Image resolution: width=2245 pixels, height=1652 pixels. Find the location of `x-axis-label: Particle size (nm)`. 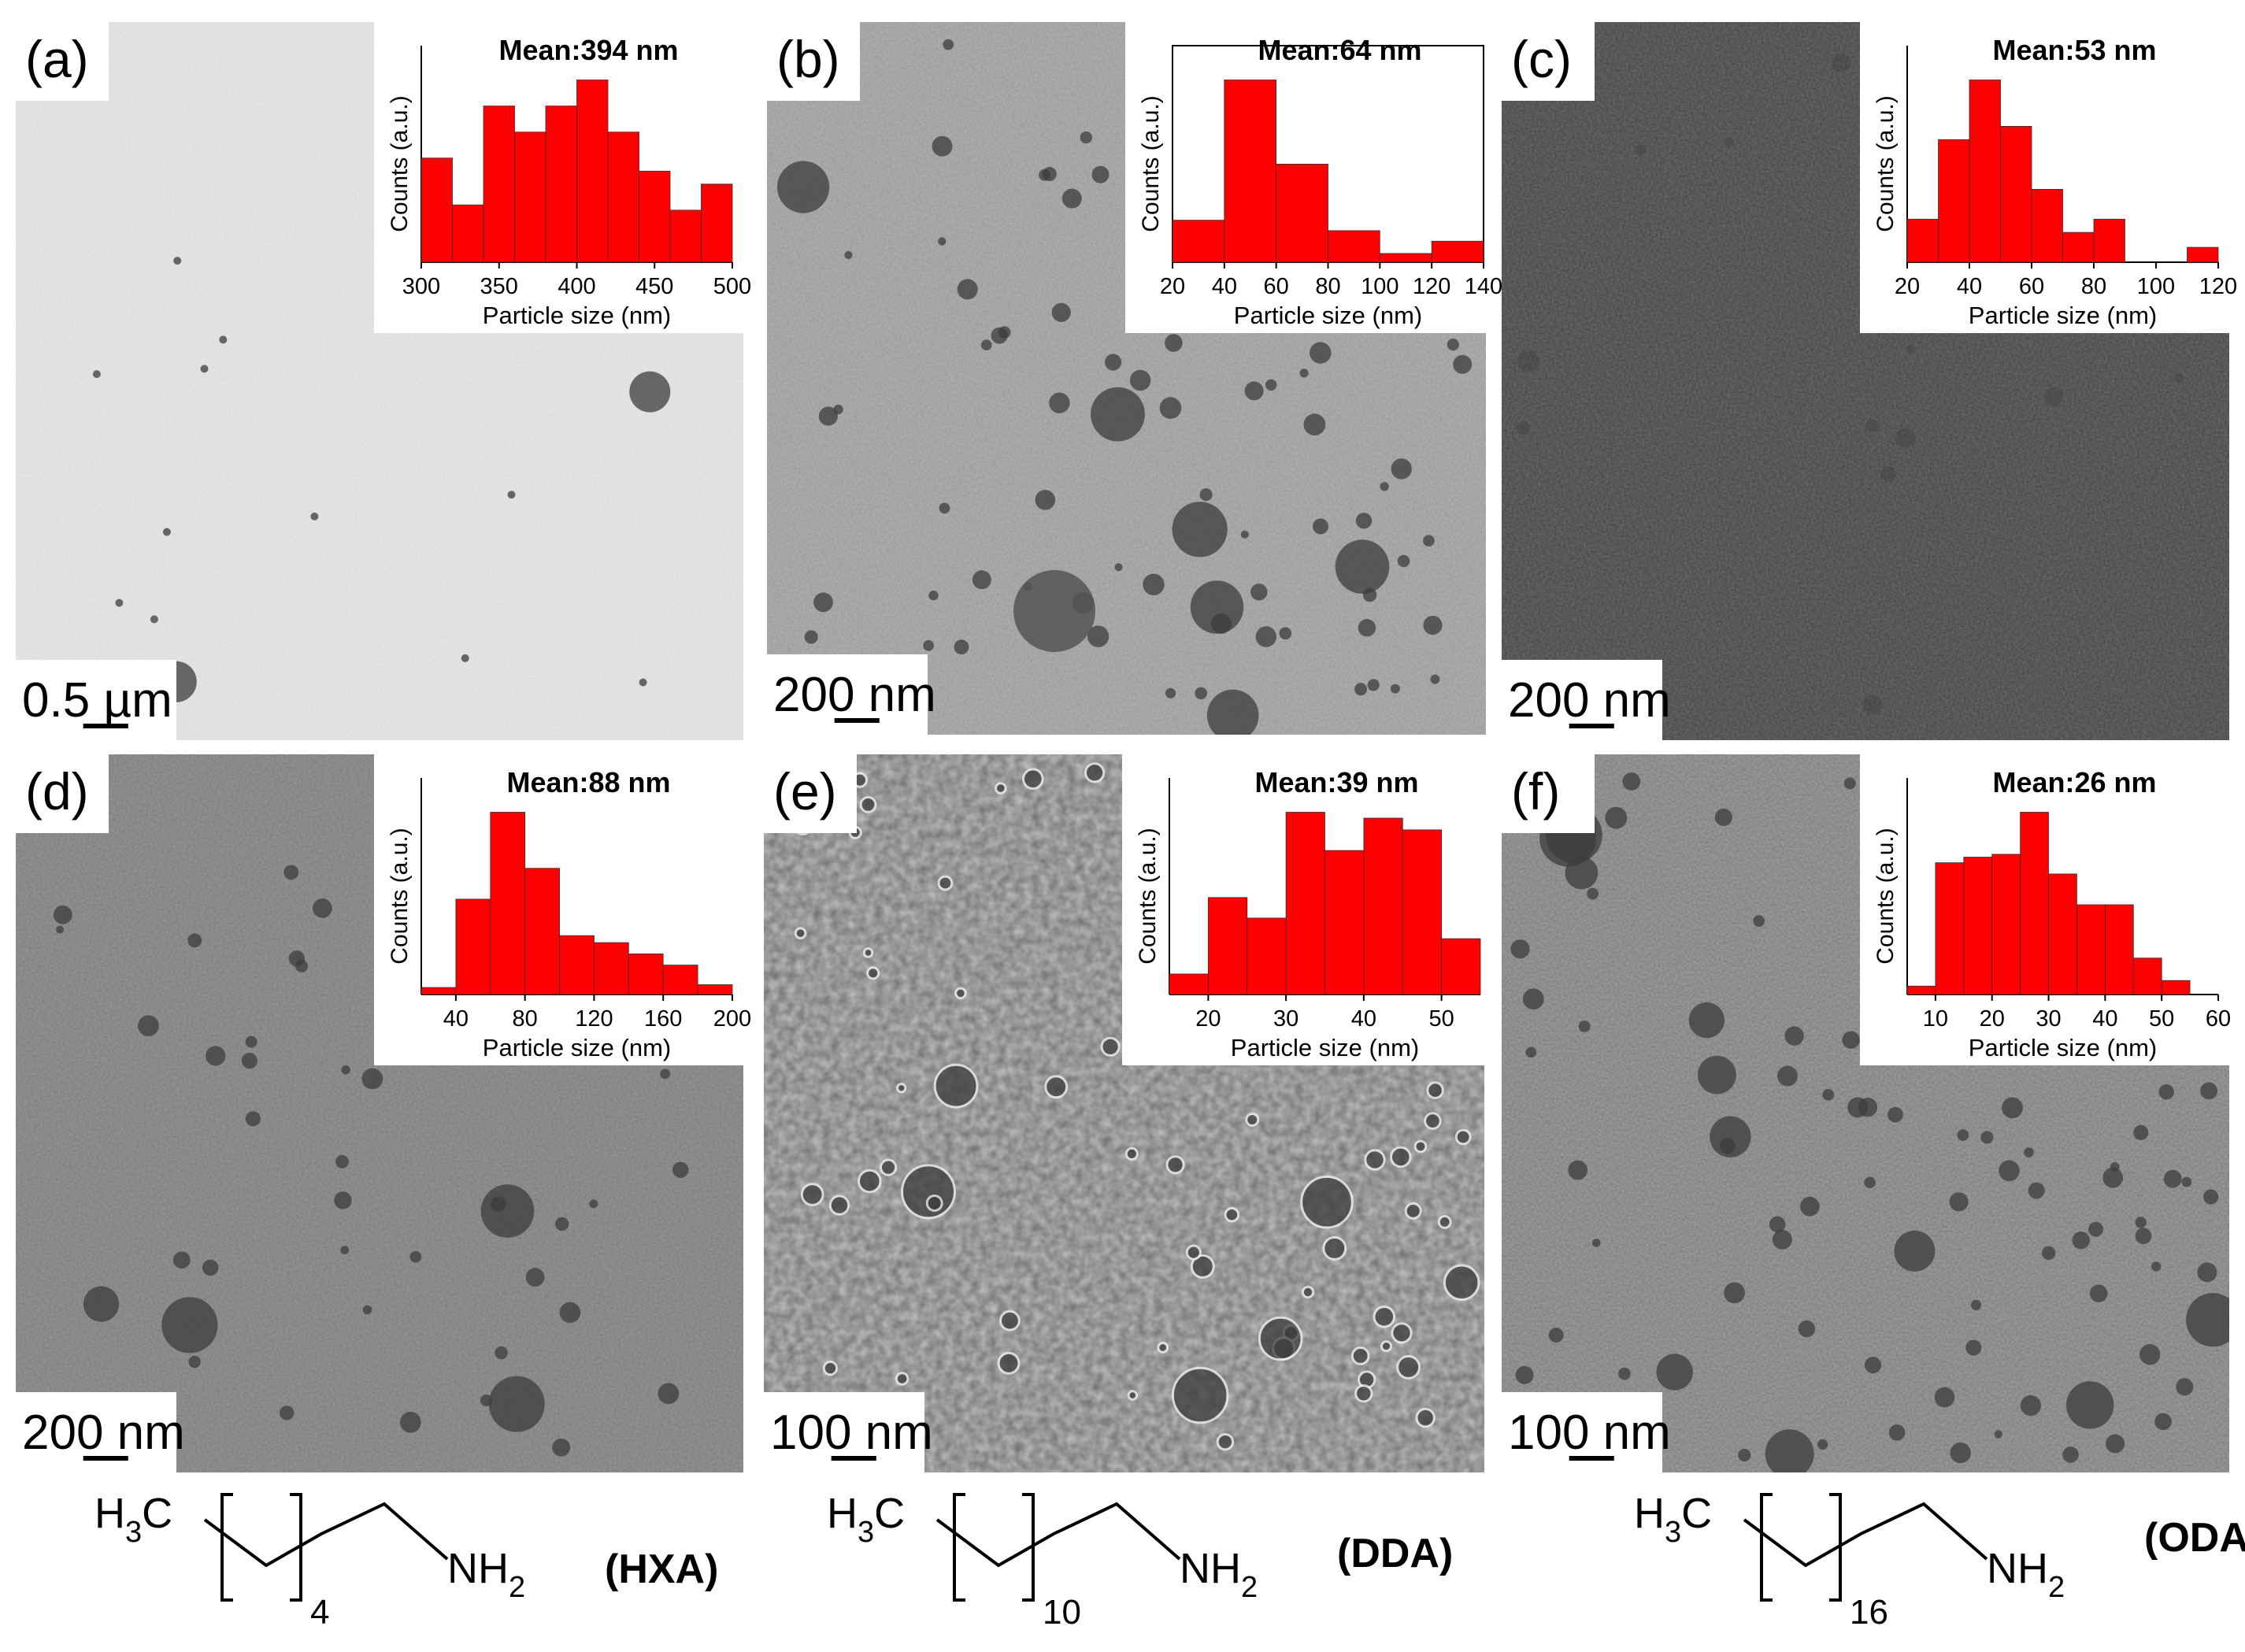

x-axis-label: Particle size (nm) is located at coordinates (2063, 315).